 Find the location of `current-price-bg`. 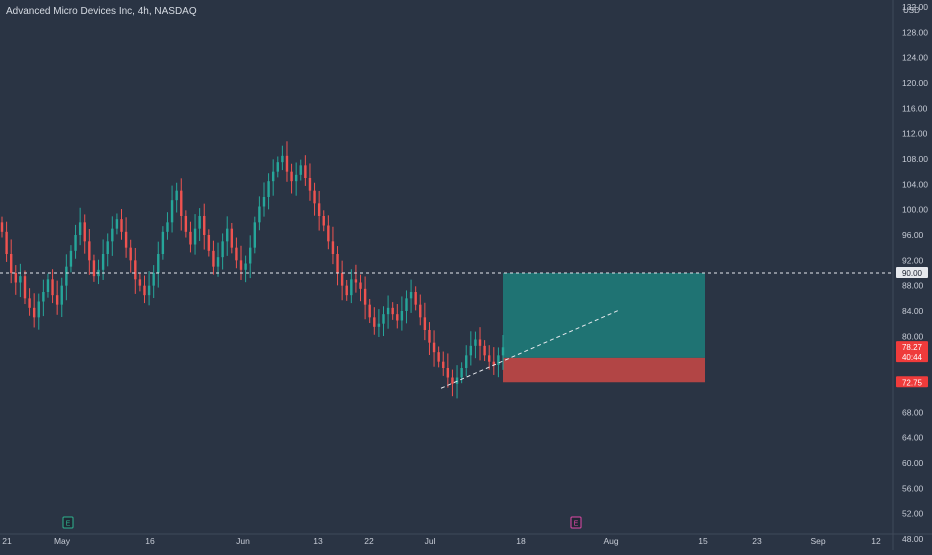

current-price-bg is located at coordinates (912, 352).